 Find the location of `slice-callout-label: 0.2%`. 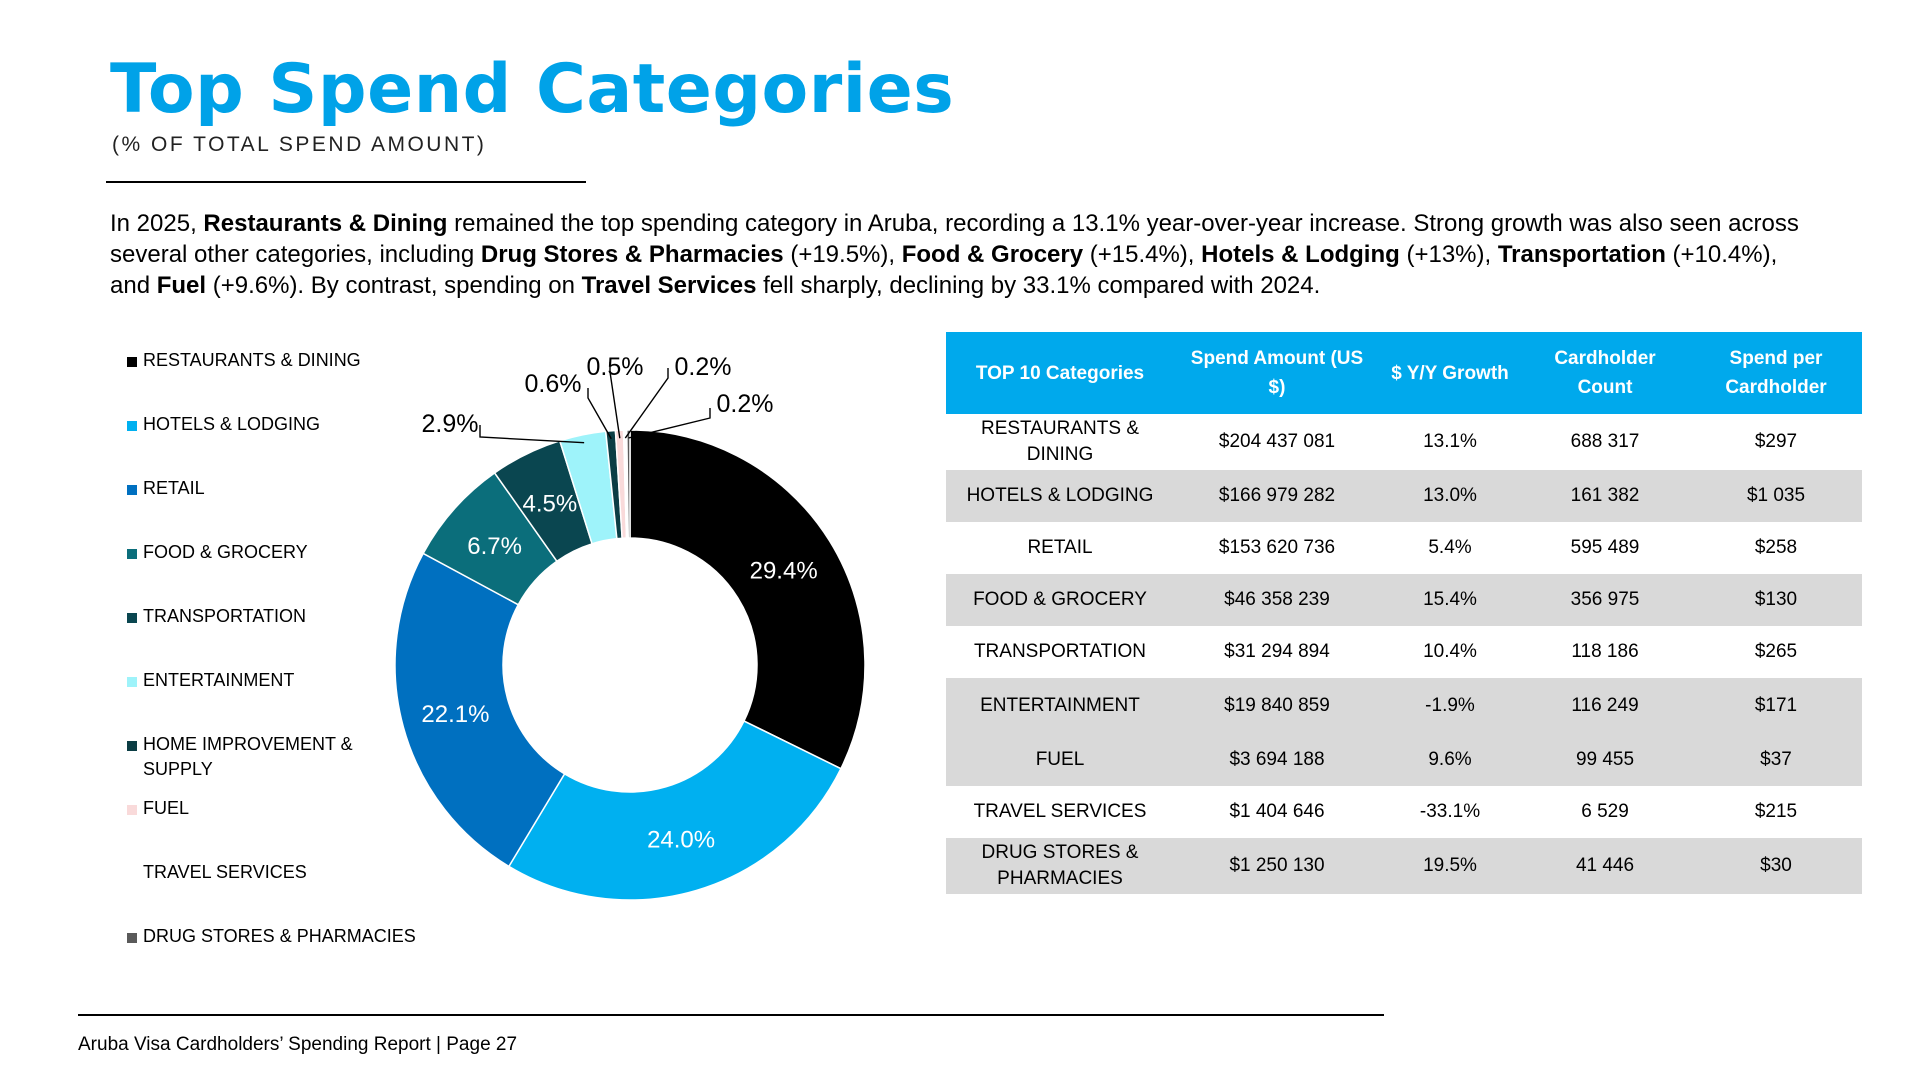

slice-callout-label: 0.2% is located at coordinates (703, 367).